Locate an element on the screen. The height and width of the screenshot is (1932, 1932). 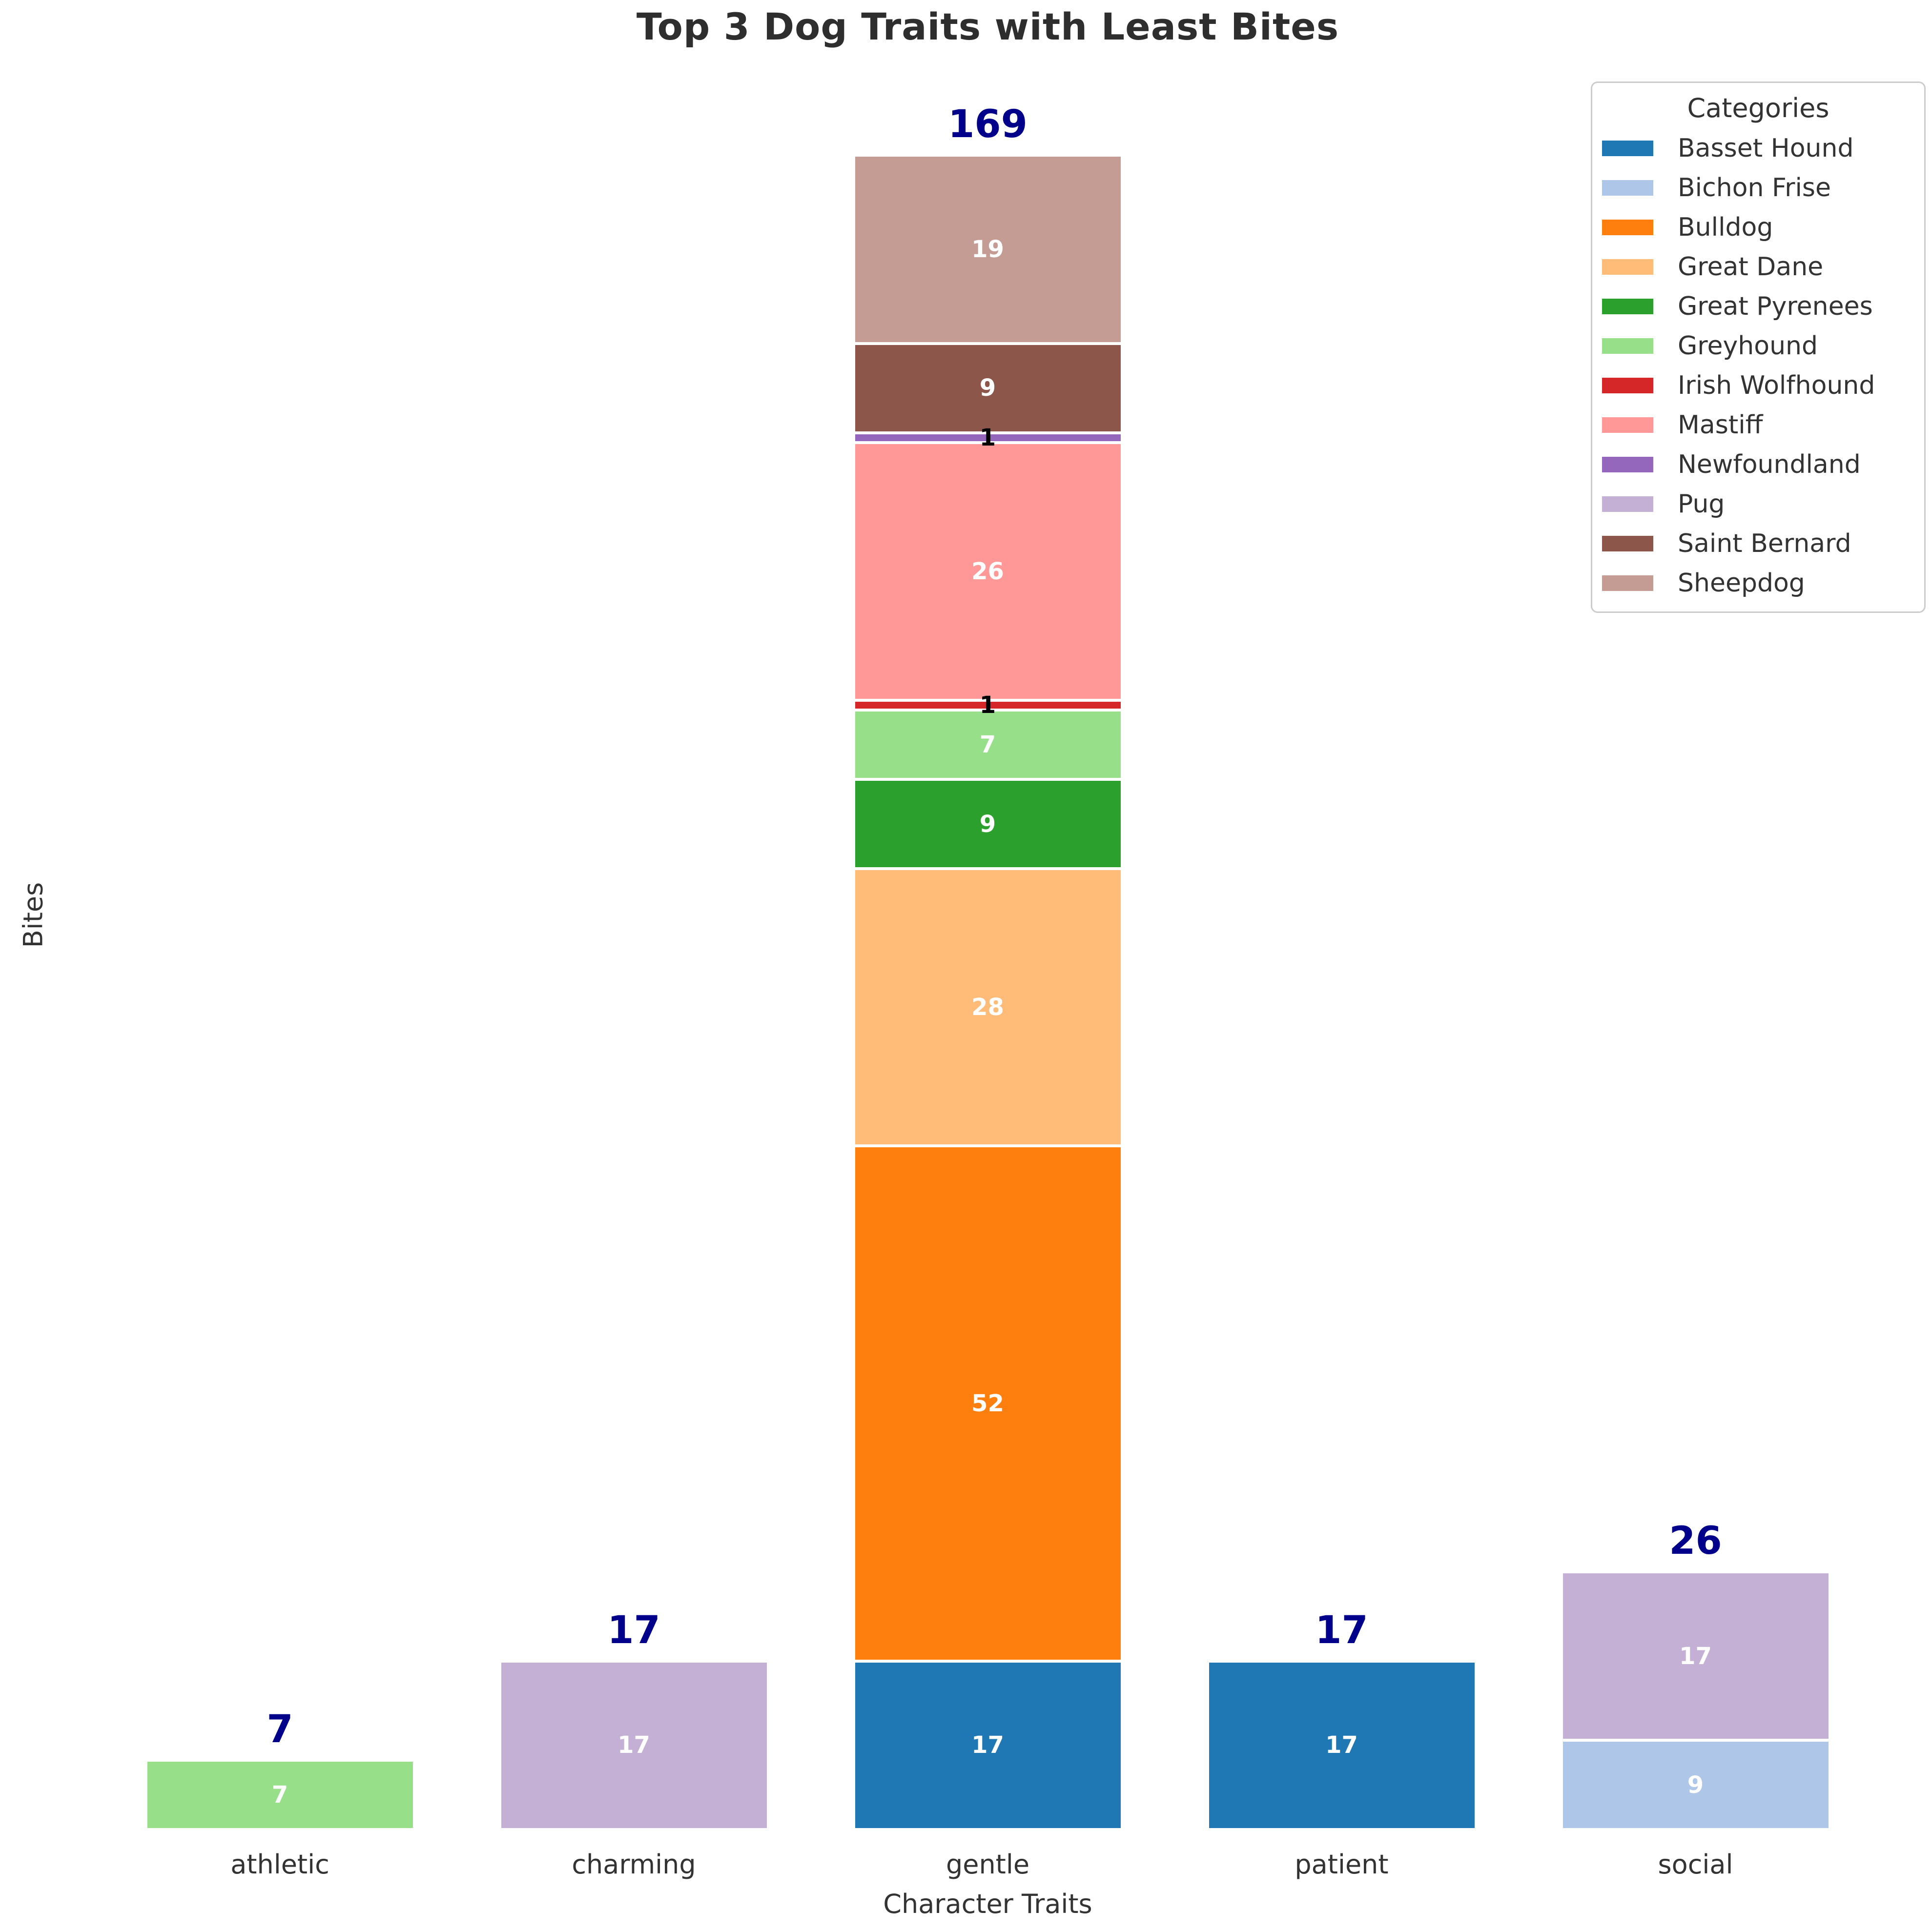
x-tick-label: social is located at coordinates (1695, 1864).